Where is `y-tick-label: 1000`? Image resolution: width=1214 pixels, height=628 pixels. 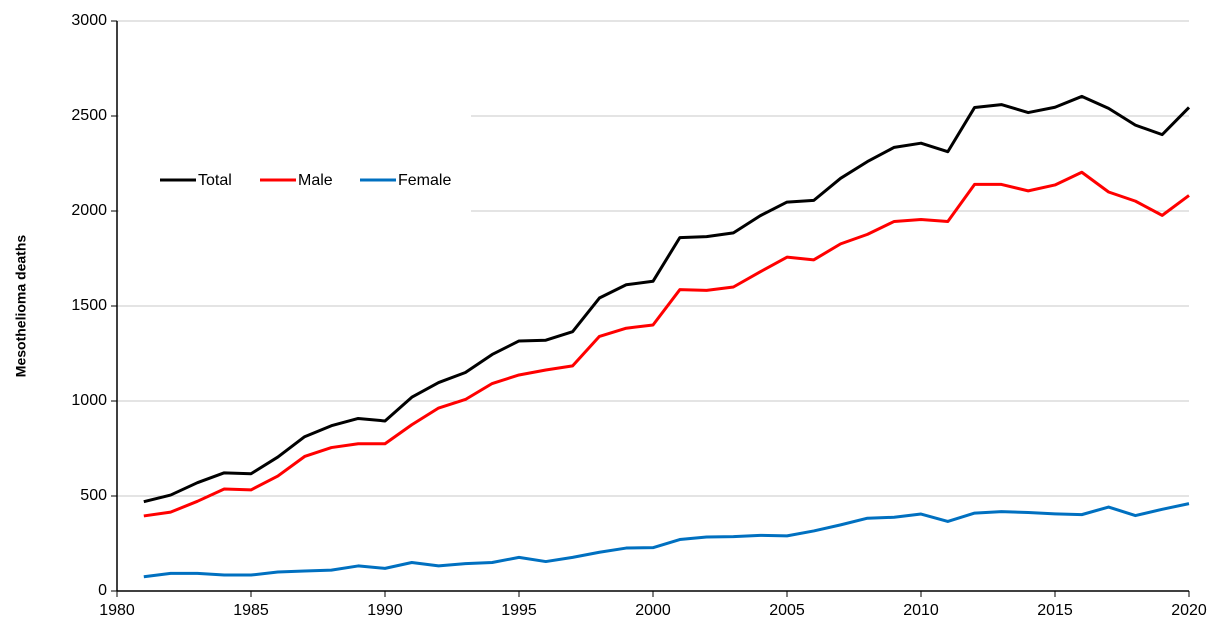
y-tick-label: 1000 is located at coordinates (89, 400).